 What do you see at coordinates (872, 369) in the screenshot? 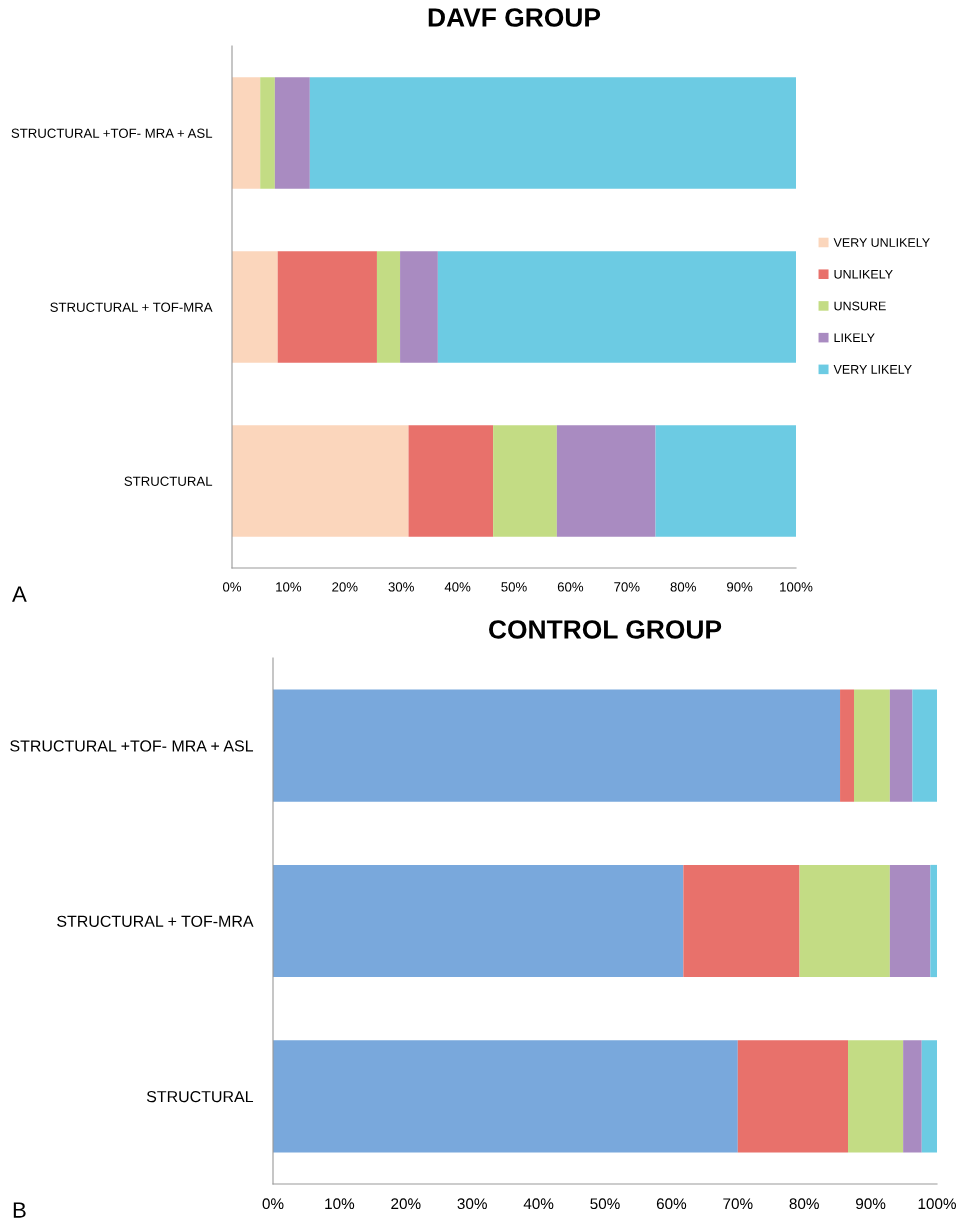
I see `legend-label: VERY LIKELY` at bounding box center [872, 369].